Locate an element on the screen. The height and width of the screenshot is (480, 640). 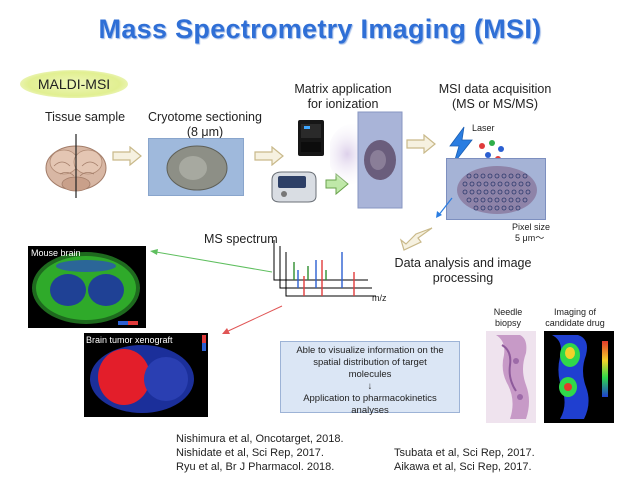
needle-biopsy-image is located at coordinates (511, 377).